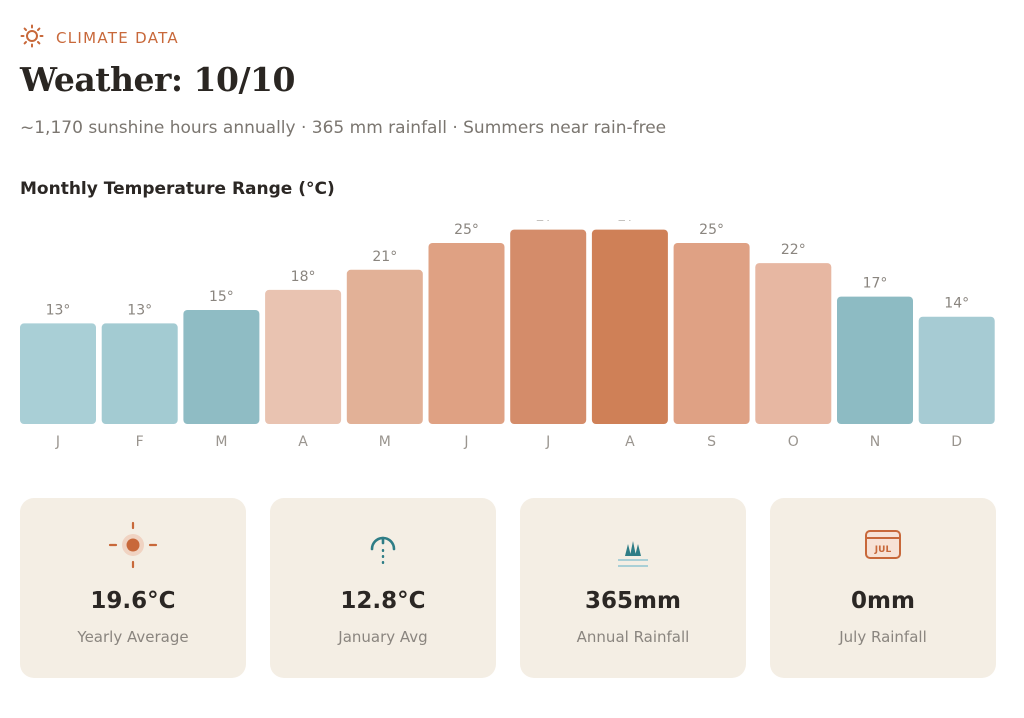 Image resolution: width=1024 pixels, height=718 pixels. What do you see at coordinates (133, 637) in the screenshot?
I see `stat-label: Yearly Average` at bounding box center [133, 637].